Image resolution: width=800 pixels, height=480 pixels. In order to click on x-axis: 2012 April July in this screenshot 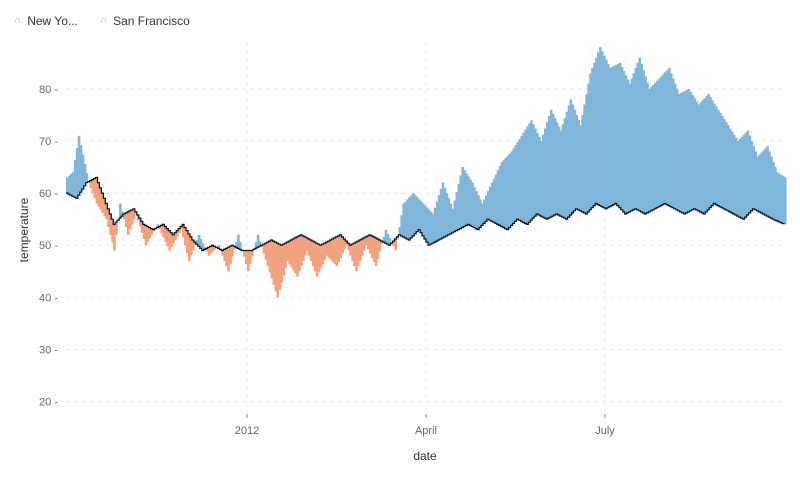, I will do `click(425, 425)`.